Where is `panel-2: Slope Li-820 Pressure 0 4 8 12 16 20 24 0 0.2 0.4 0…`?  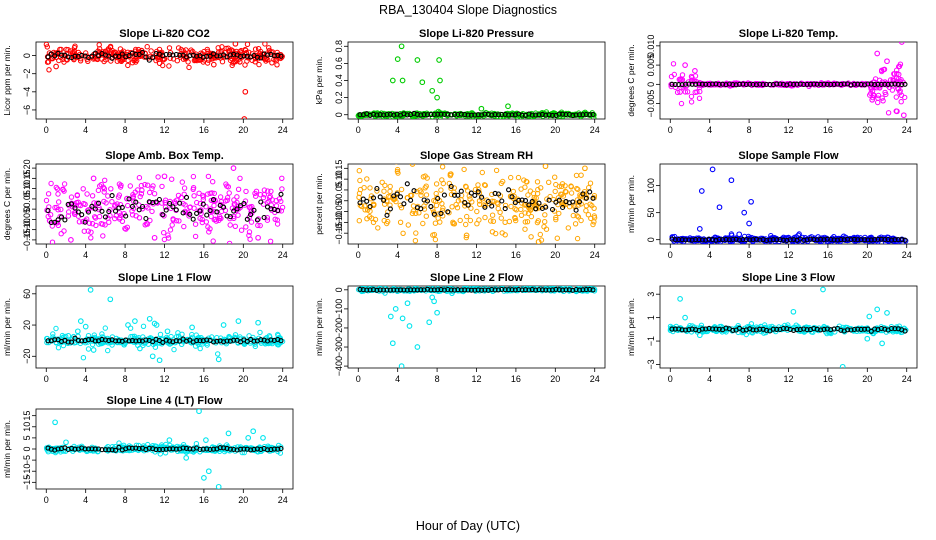 panel-2: Slope Li-820 Pressure 0 4 8 12 16 20 24 0 0.2 0.4 0… is located at coordinates (460, 81).